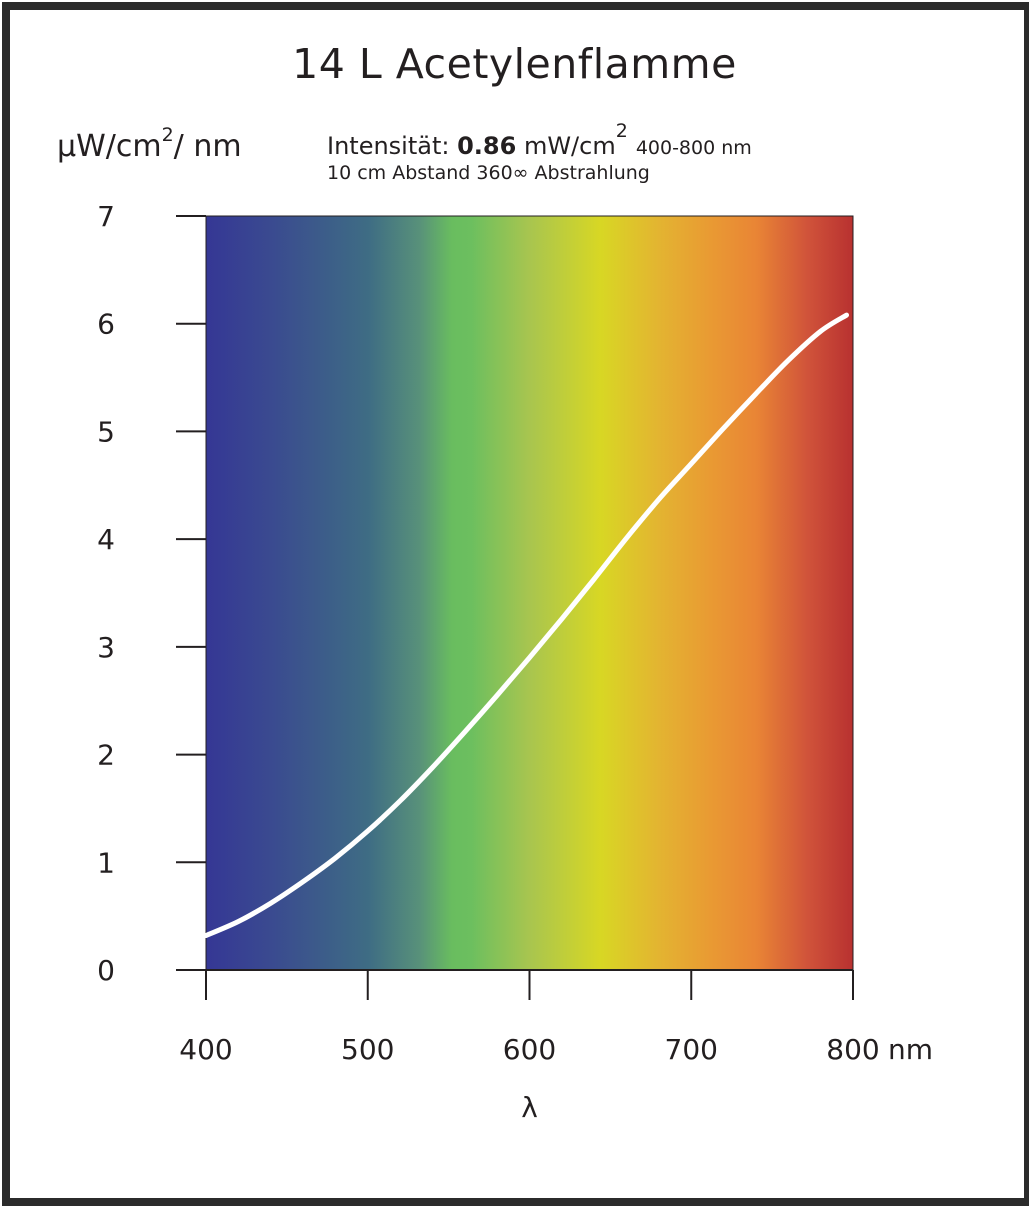  I want to click on intensity-range: 400-800 nm, so click(693, 148).